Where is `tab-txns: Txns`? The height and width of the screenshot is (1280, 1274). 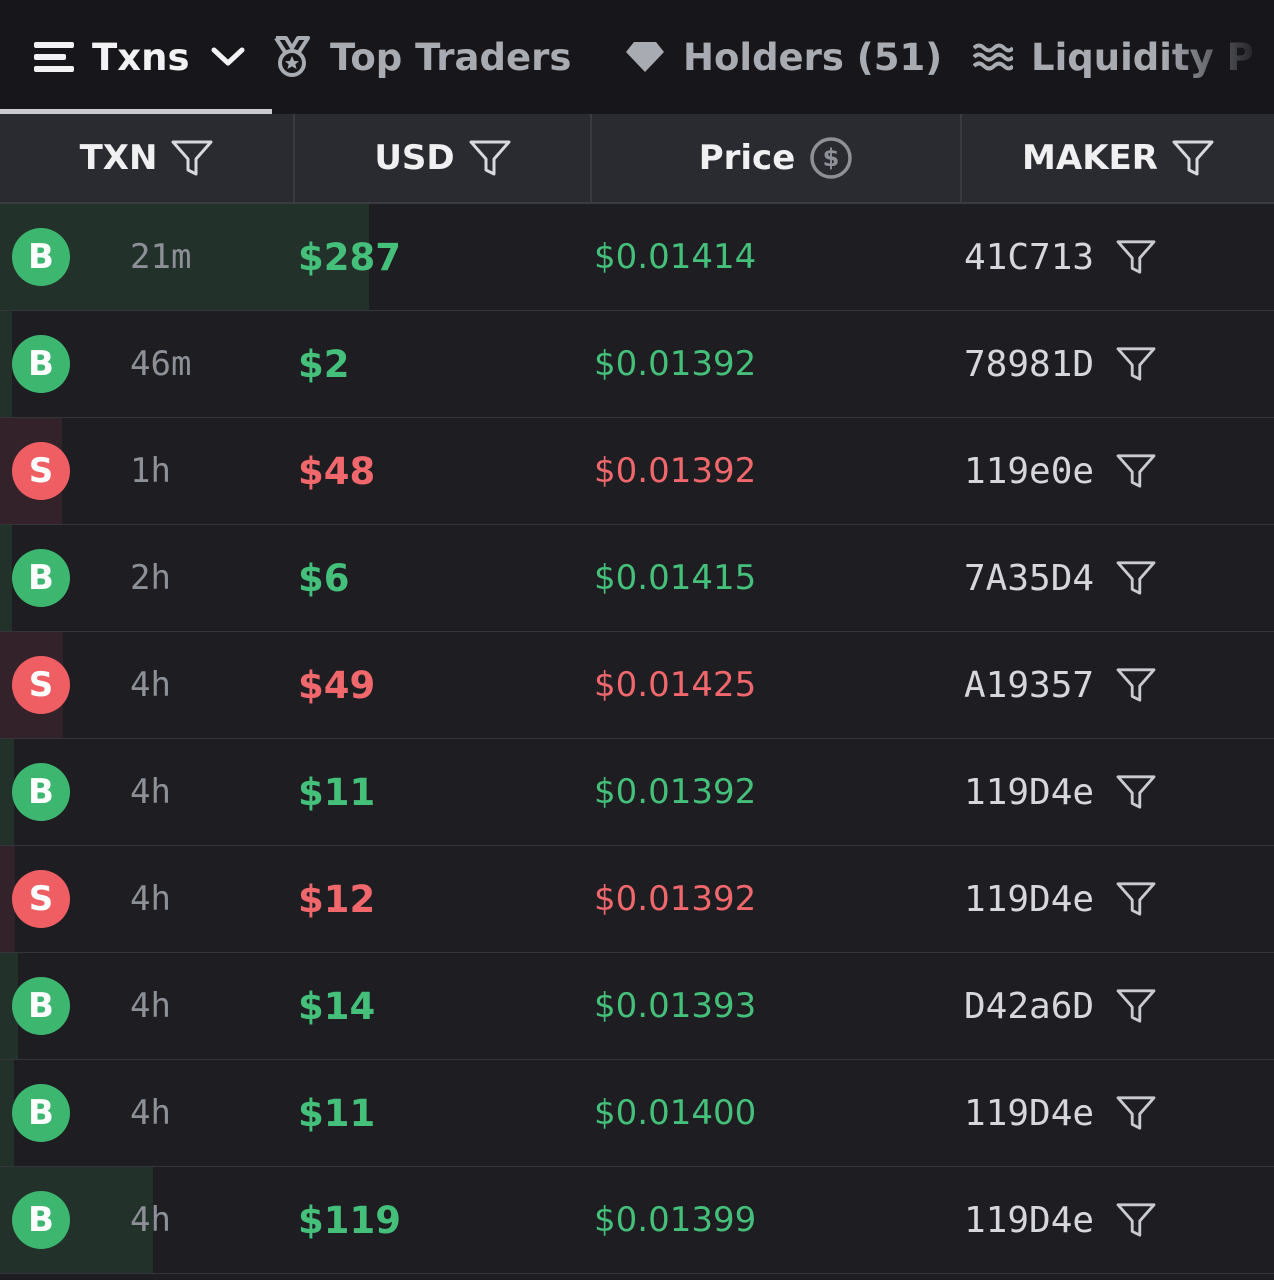
tab-txns: Txns is located at coordinates (122, 57).